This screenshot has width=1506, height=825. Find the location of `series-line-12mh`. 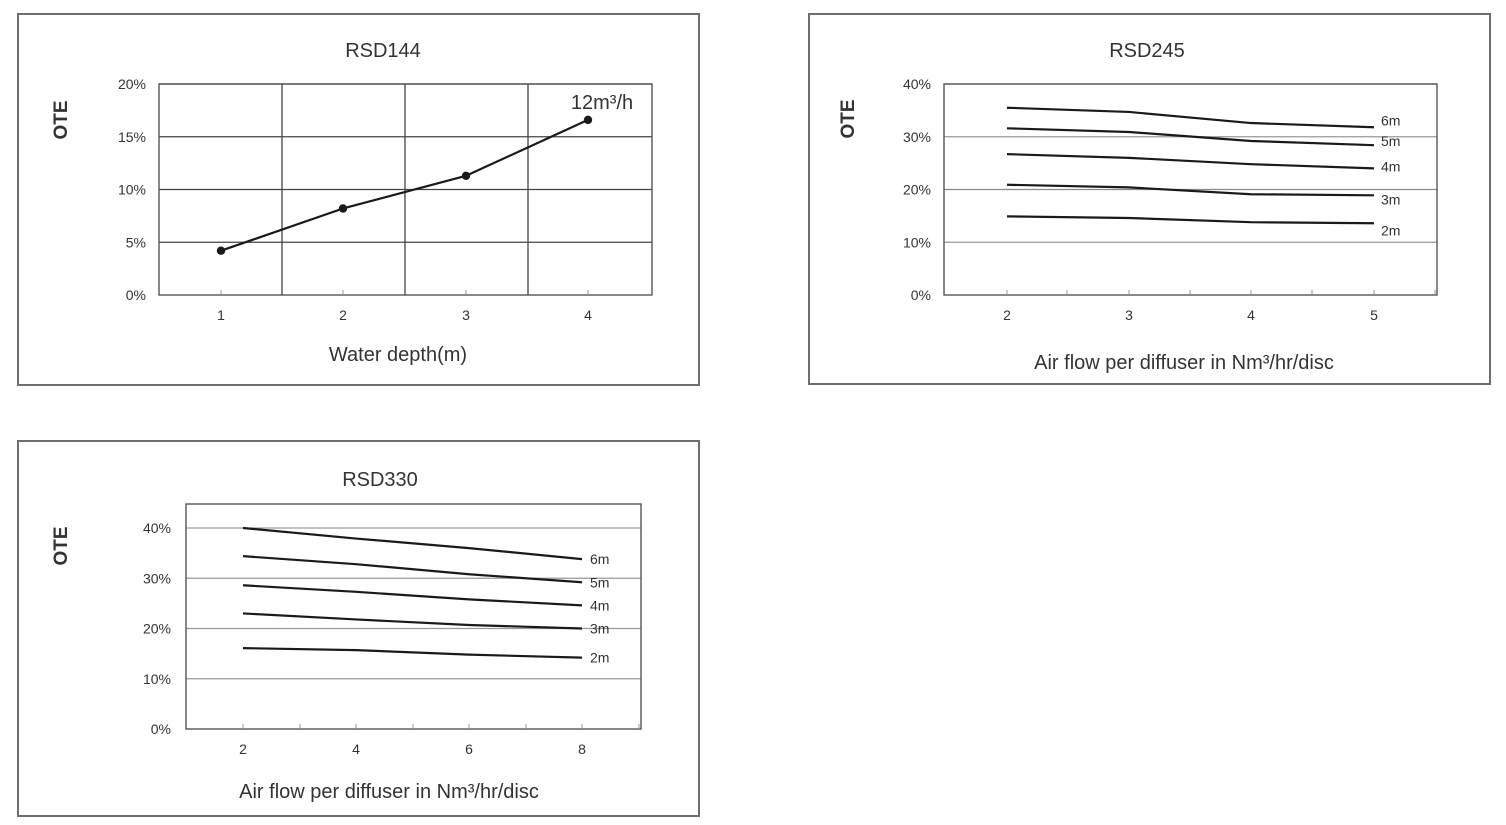

series-line-12mh is located at coordinates (404, 185).